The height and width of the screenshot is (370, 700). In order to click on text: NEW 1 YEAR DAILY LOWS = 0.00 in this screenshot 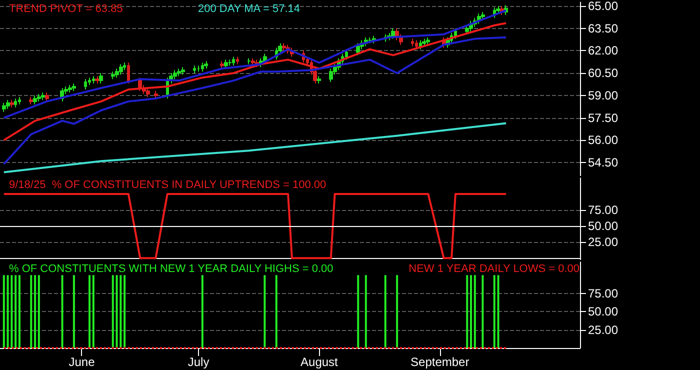, I will do `click(494, 269)`.